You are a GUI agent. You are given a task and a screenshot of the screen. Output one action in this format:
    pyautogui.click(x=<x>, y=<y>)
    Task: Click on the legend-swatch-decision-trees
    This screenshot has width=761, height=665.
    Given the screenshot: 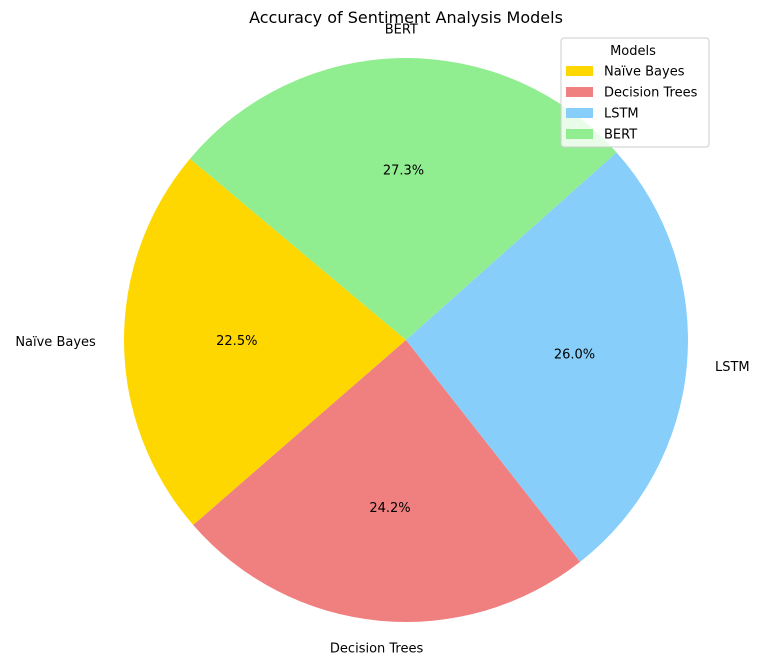 What is the action you would take?
    pyautogui.click(x=579, y=92)
    